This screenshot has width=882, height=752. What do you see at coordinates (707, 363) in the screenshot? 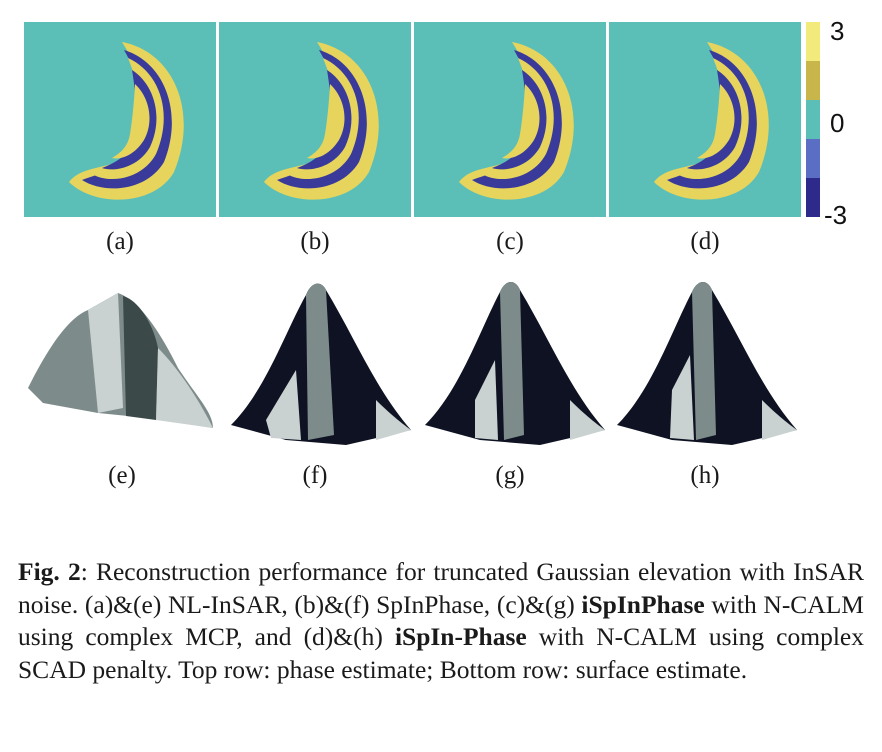
I see `surface-panel-h` at bounding box center [707, 363].